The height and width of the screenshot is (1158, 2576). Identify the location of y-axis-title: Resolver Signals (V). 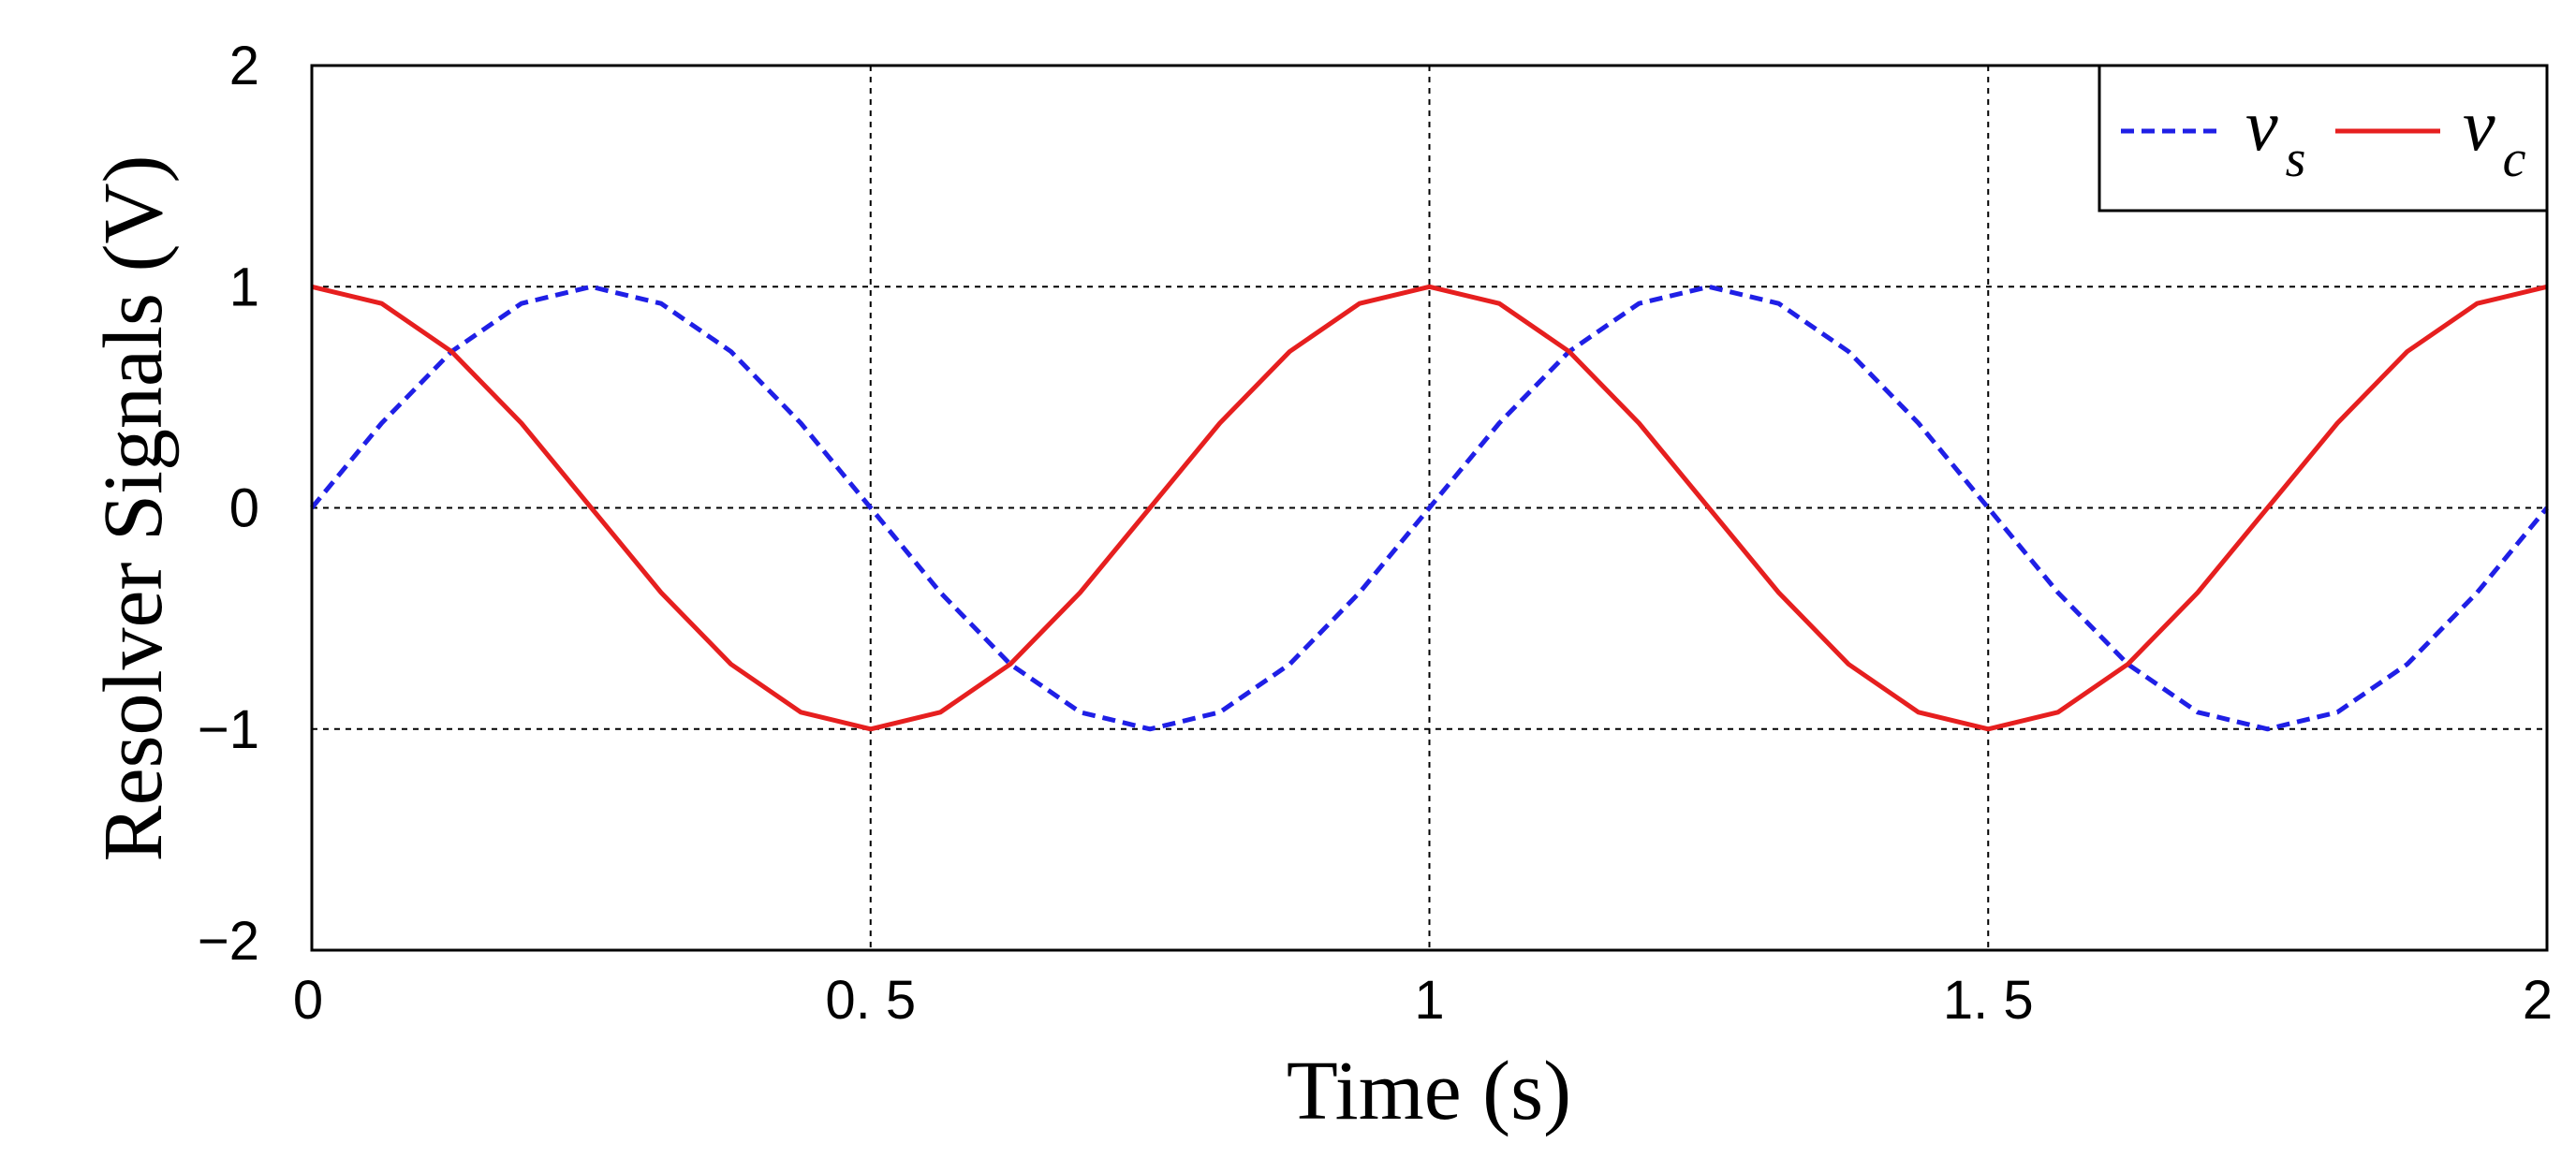
(133, 508).